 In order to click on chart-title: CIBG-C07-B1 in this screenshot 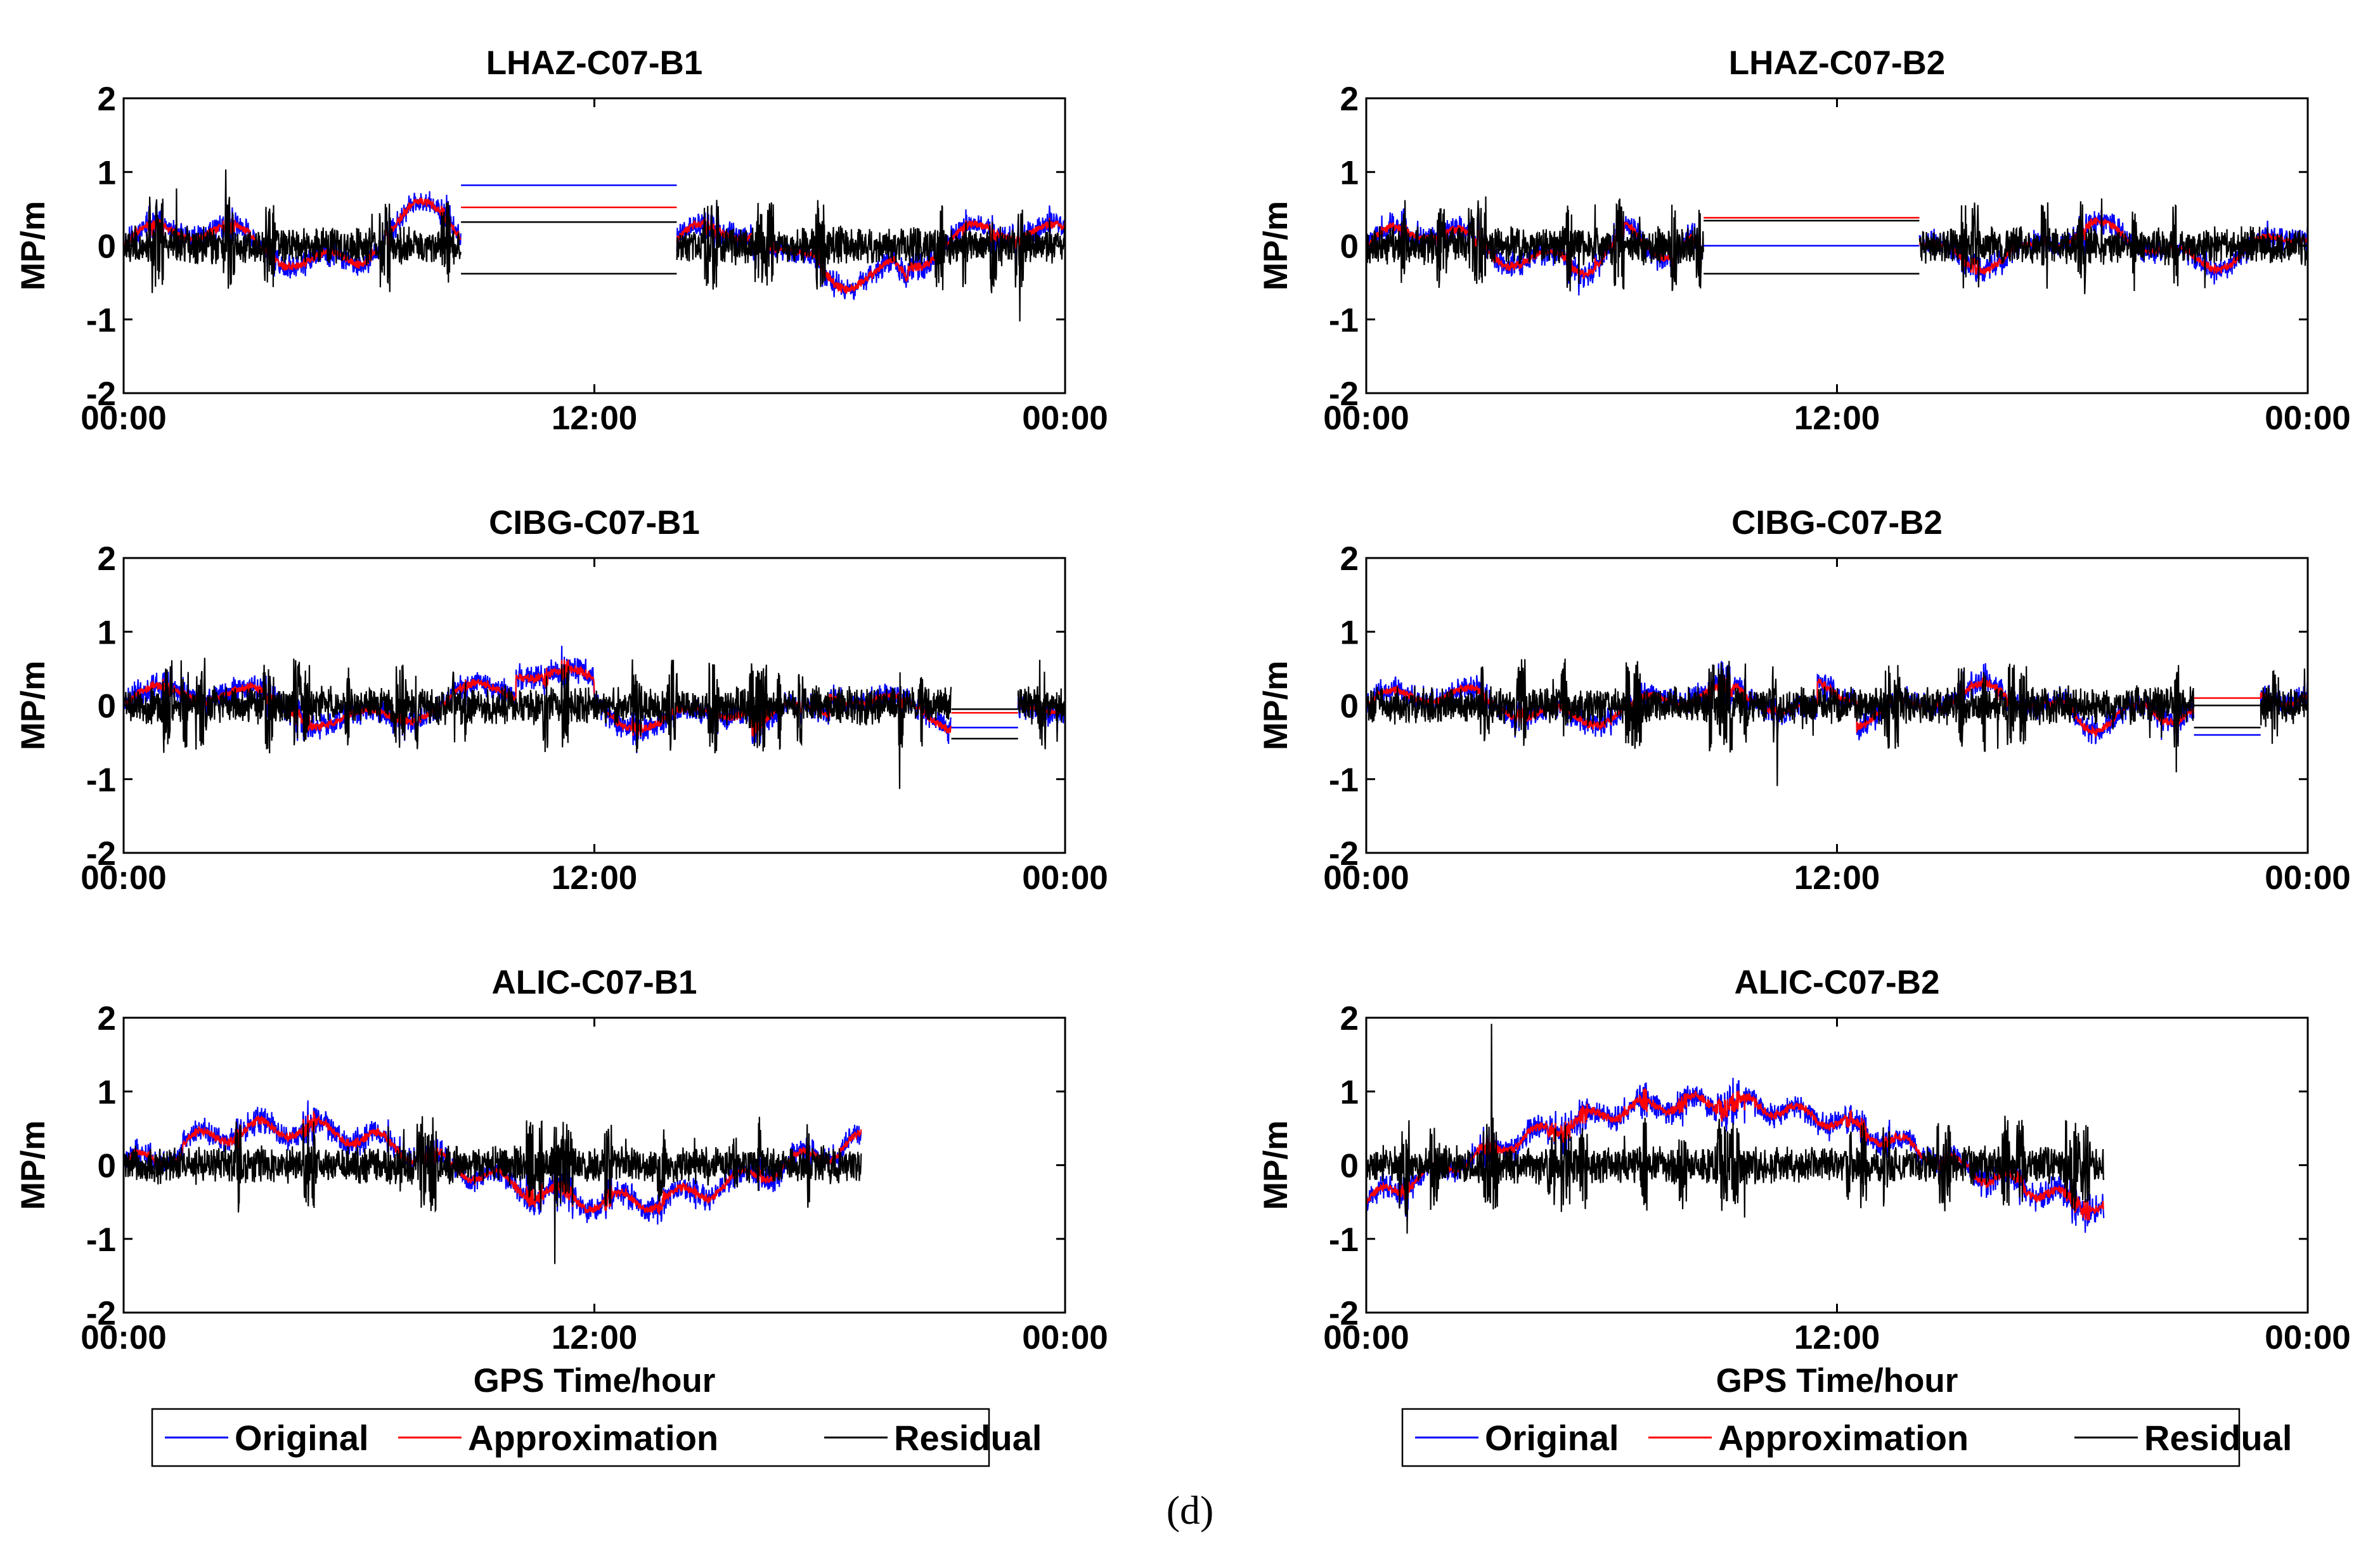, I will do `click(594, 523)`.